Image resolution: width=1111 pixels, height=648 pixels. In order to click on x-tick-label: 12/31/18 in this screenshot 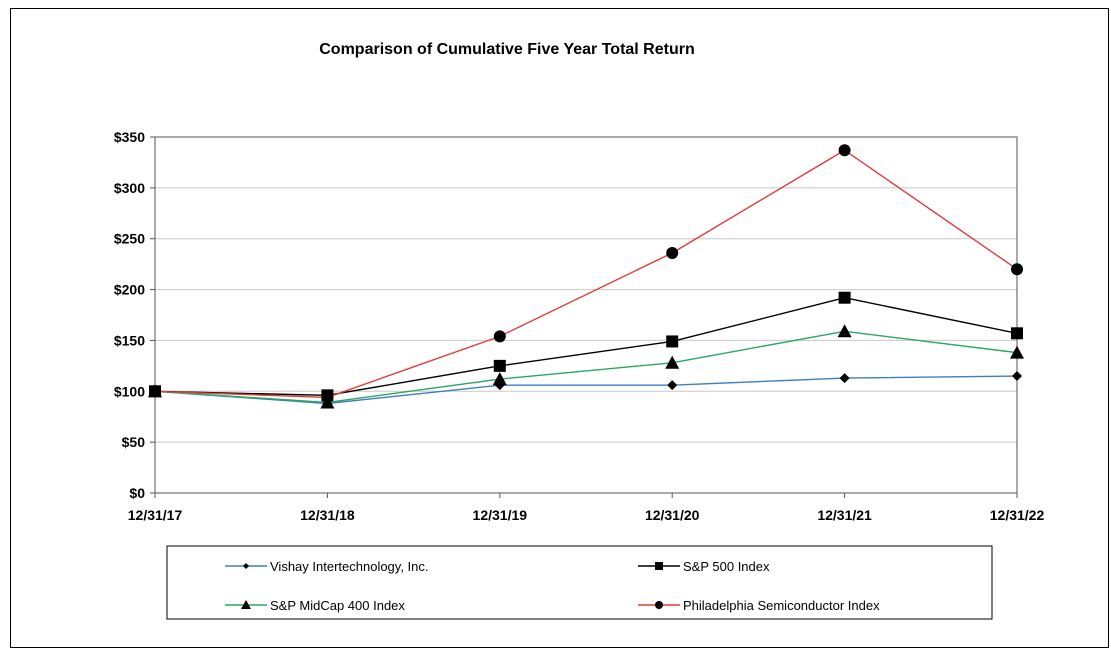, I will do `click(327, 515)`.